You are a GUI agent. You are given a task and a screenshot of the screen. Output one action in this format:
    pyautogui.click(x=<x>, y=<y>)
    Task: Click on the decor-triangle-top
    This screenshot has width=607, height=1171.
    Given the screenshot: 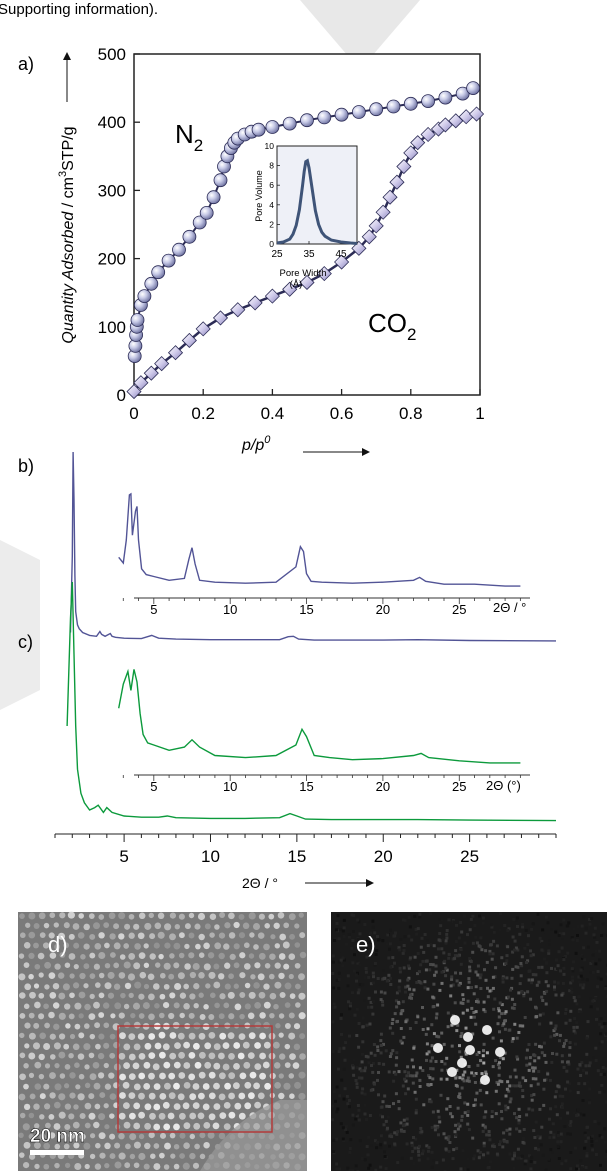 What is the action you would take?
    pyautogui.click(x=360, y=35)
    